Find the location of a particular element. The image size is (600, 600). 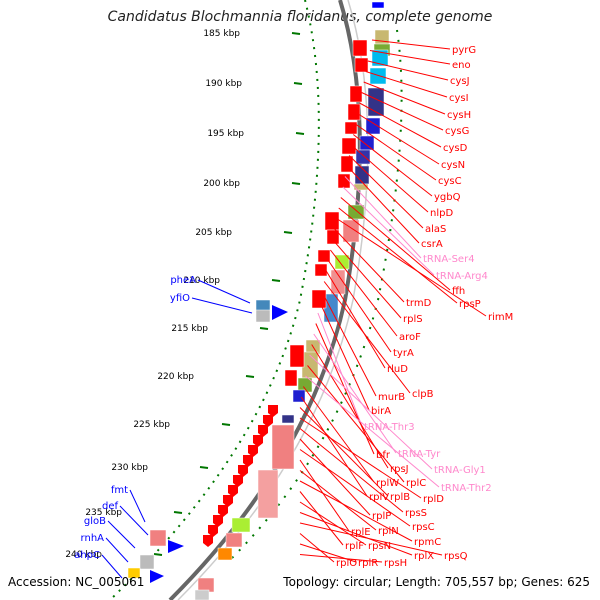

gene-label-def: def is located at coordinates (110, 506).